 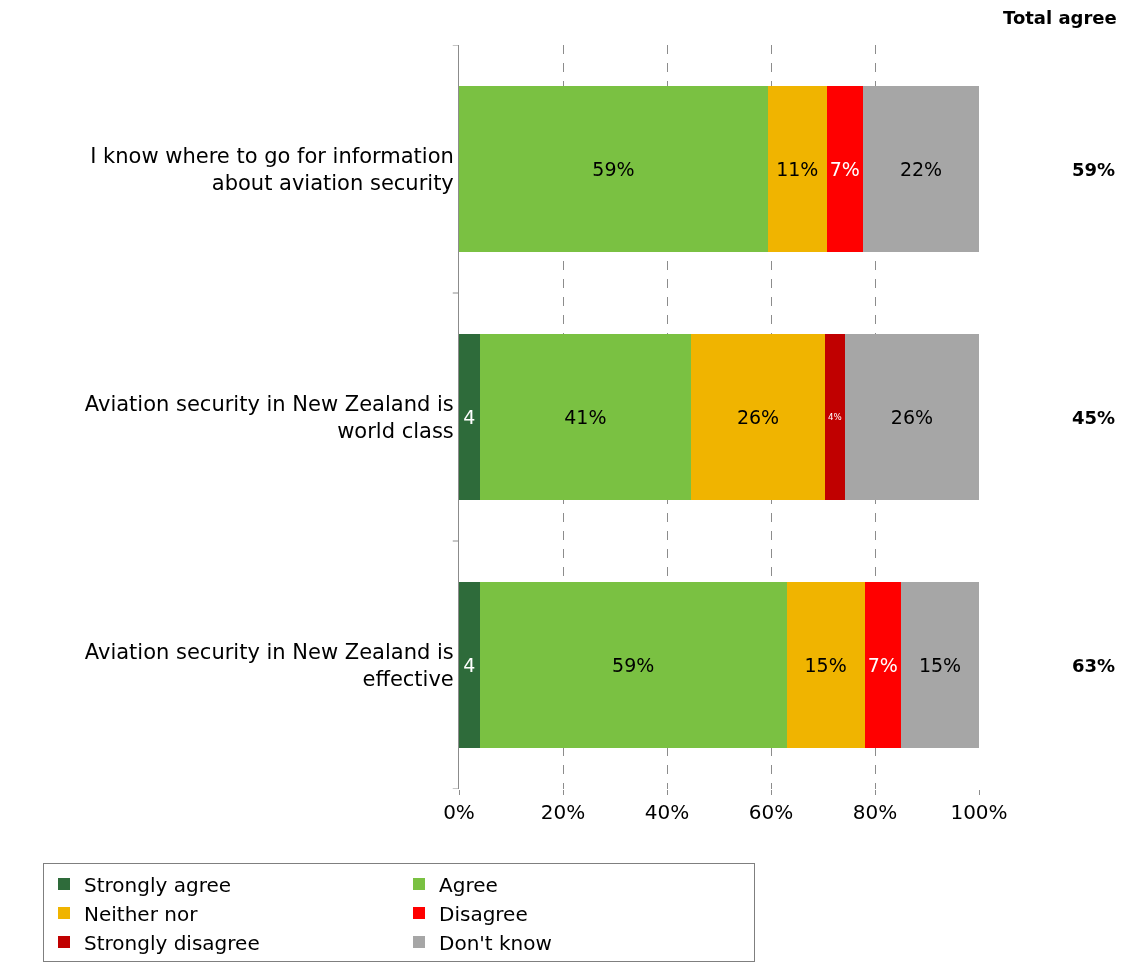 What do you see at coordinates (468, 884) in the screenshot?
I see `legend-label: Agree` at bounding box center [468, 884].